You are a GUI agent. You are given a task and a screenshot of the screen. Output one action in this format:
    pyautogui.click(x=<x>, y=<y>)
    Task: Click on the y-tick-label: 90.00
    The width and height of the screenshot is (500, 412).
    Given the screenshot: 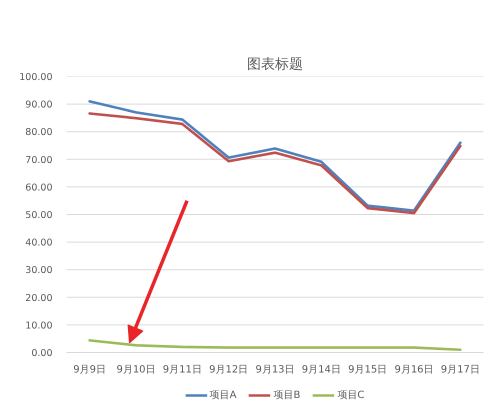 What is the action you would take?
    pyautogui.click(x=39, y=105)
    